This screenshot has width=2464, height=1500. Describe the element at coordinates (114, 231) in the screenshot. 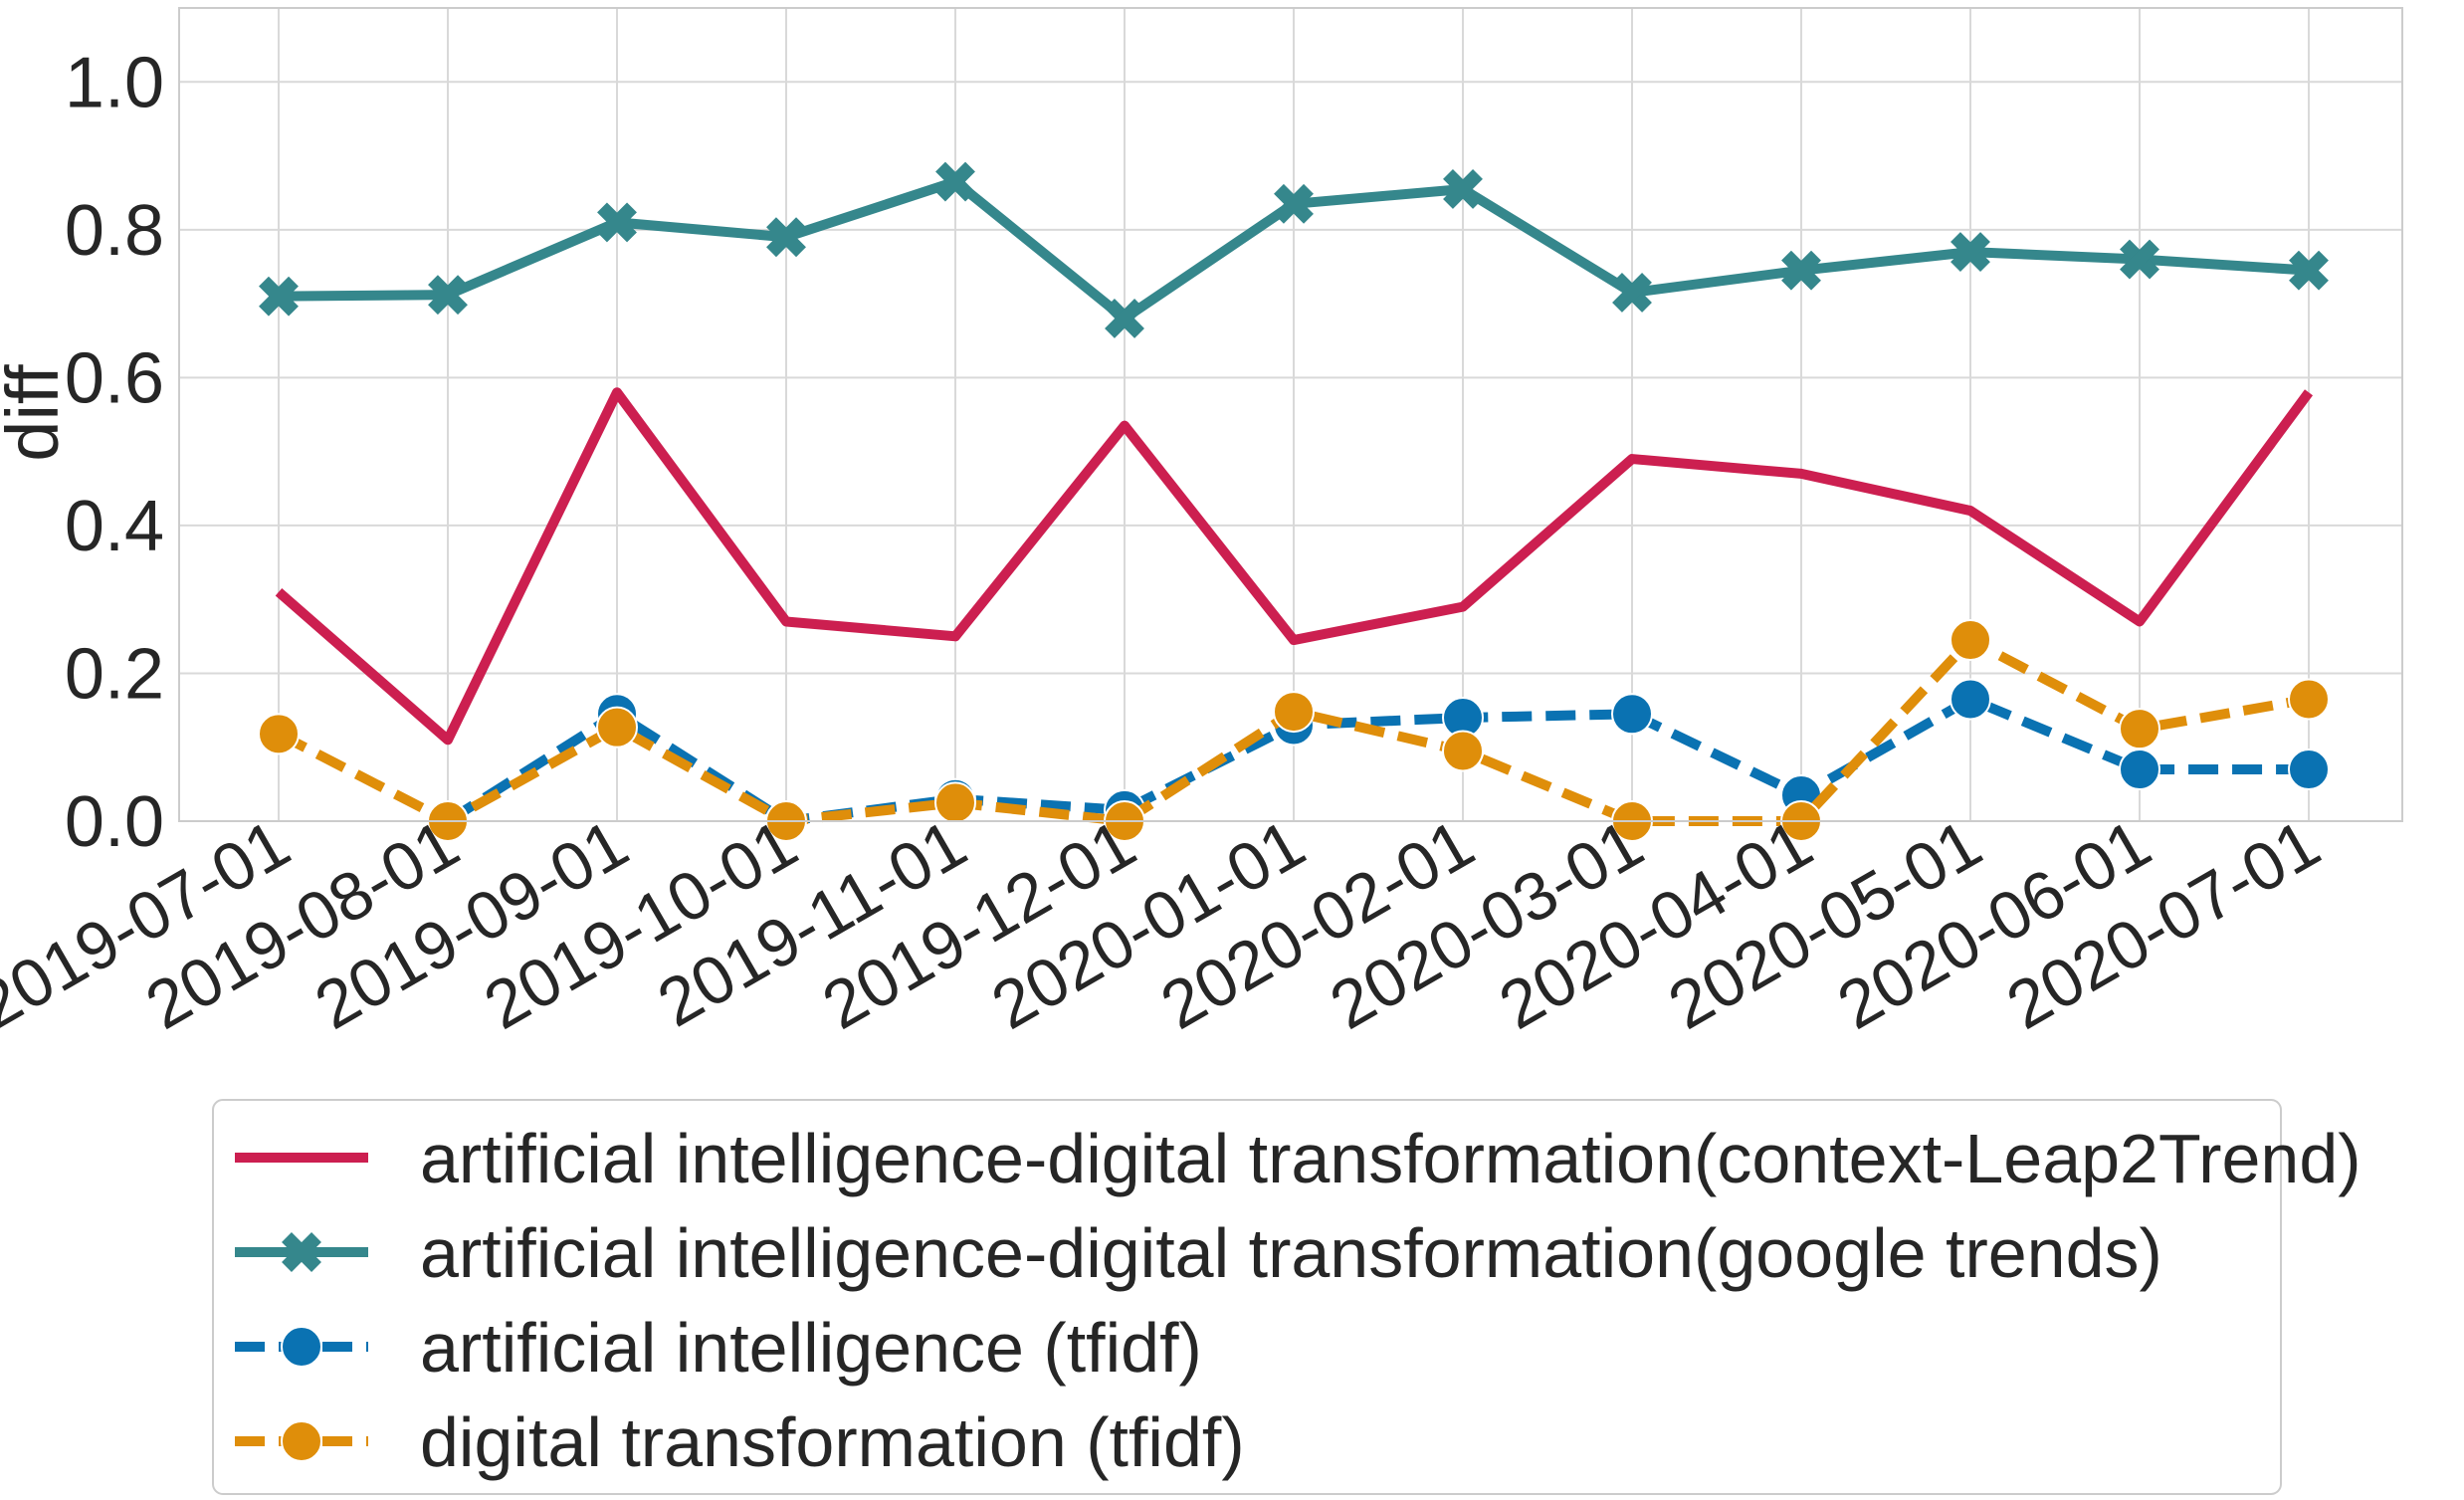

I see `y-tick-label: 0.8` at that location.